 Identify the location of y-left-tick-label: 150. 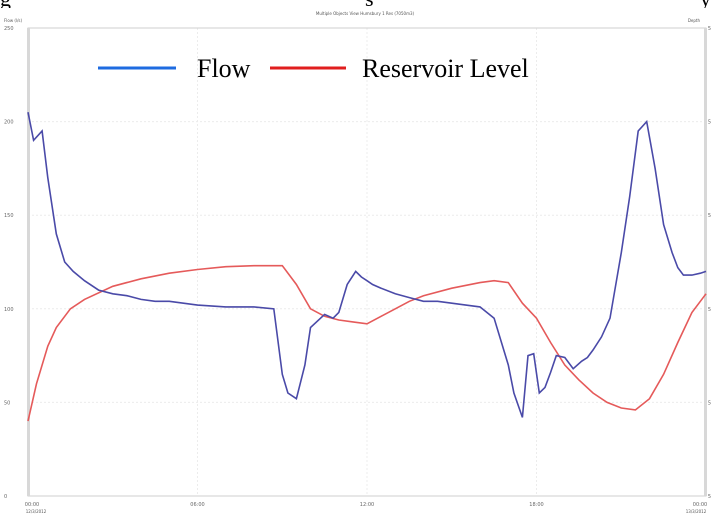
(9, 216).